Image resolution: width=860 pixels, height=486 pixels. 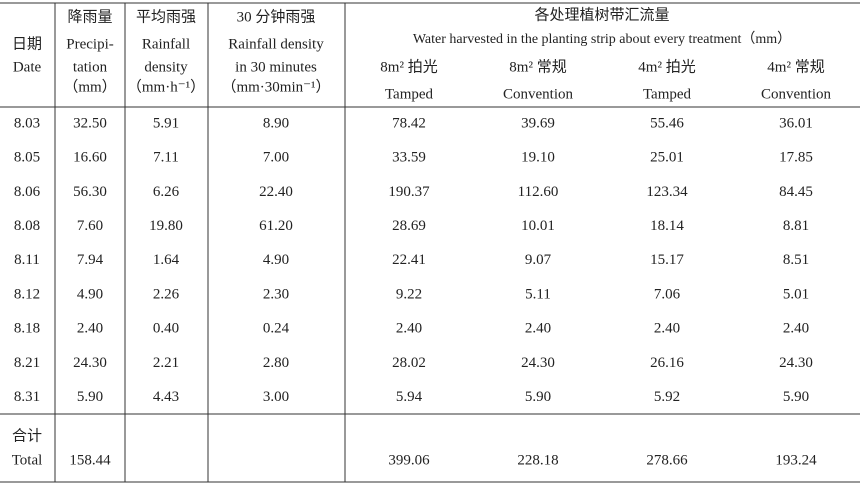 I want to click on cell: 55.46, so click(x=667, y=123).